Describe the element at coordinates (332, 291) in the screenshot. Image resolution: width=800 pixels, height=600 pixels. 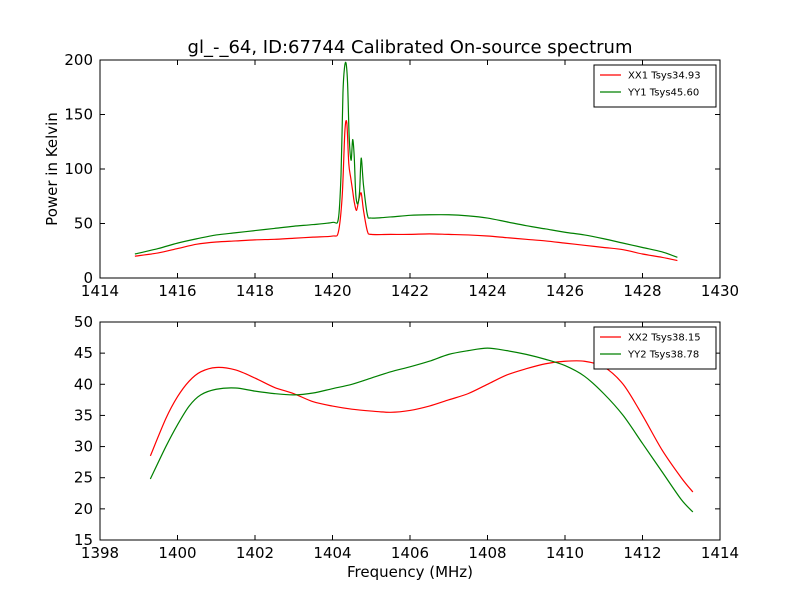
I see `x-tick-label: 1420` at that location.